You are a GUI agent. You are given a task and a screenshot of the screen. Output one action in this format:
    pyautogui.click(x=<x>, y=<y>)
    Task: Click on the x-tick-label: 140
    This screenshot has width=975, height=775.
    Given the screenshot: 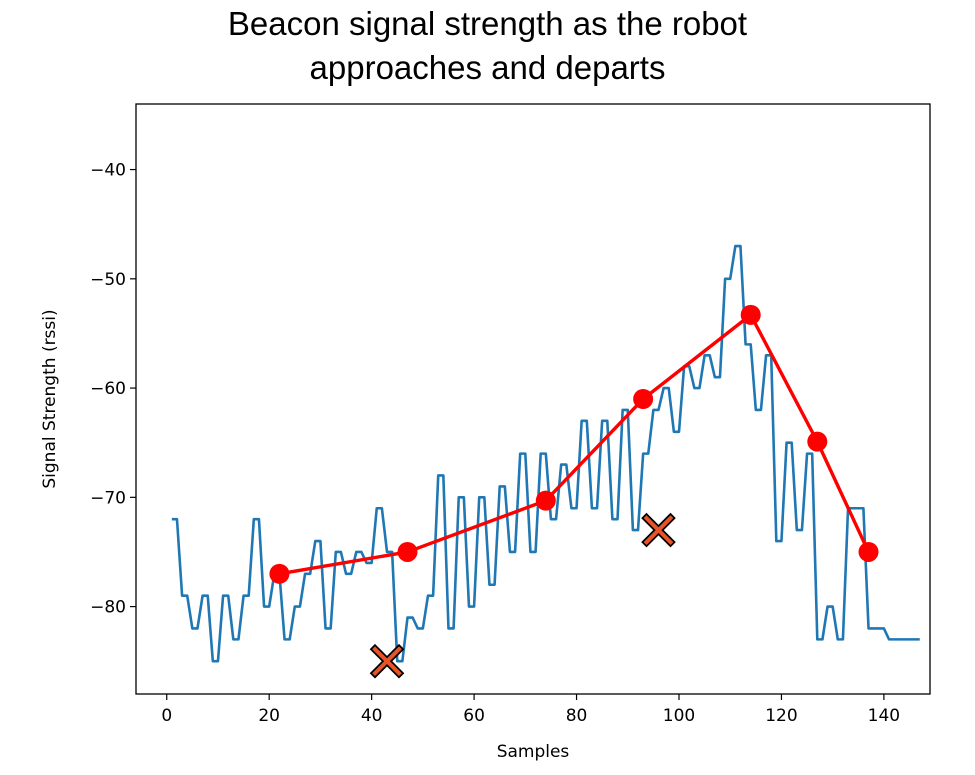 What is the action you would take?
    pyautogui.click(x=884, y=716)
    